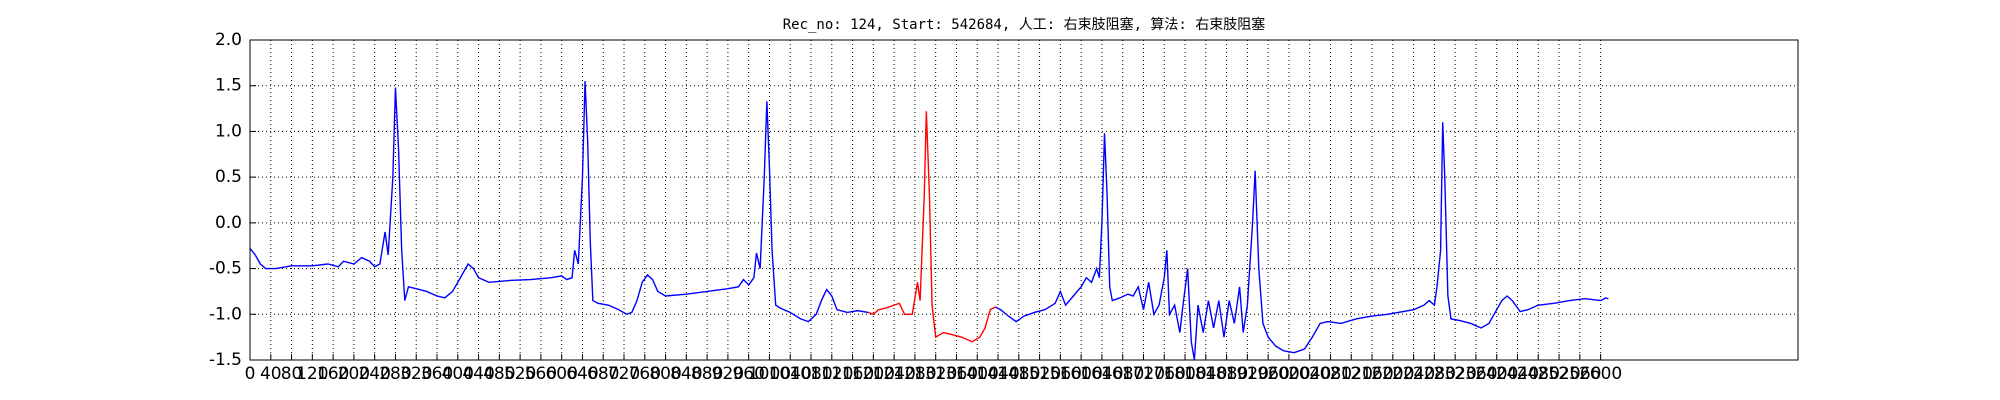  I want to click on x-tick-label: 2440, so click(1517, 374).